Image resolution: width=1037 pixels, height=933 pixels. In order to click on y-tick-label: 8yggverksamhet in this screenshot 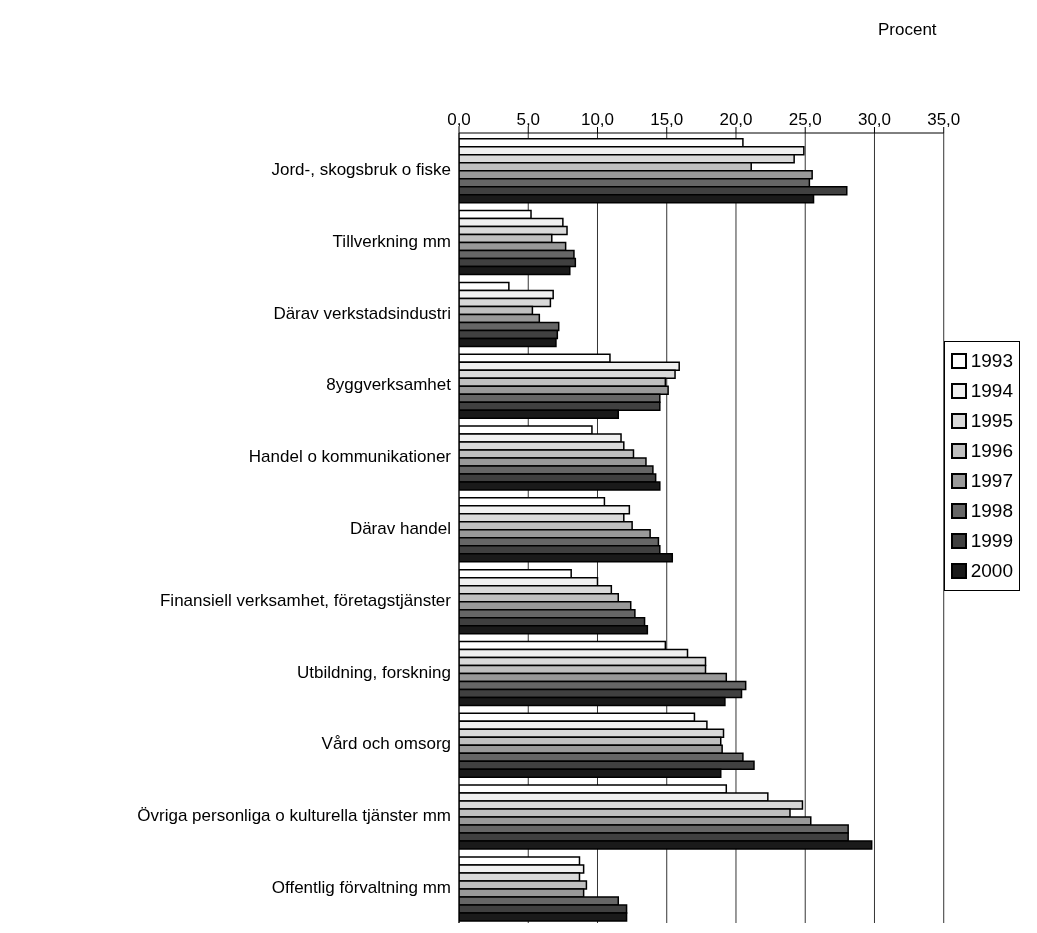, I will do `click(389, 385)`.